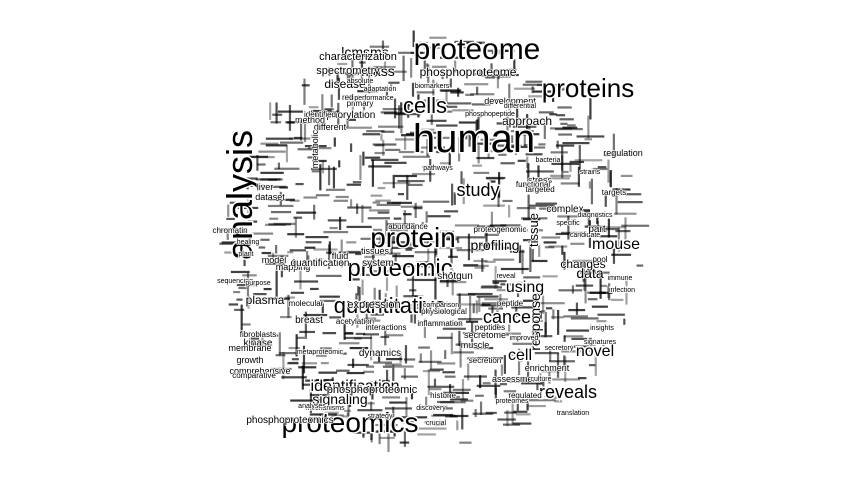  Describe the element at coordinates (245, 254) in the screenshot. I see `cloud-word-plant: plant` at that location.